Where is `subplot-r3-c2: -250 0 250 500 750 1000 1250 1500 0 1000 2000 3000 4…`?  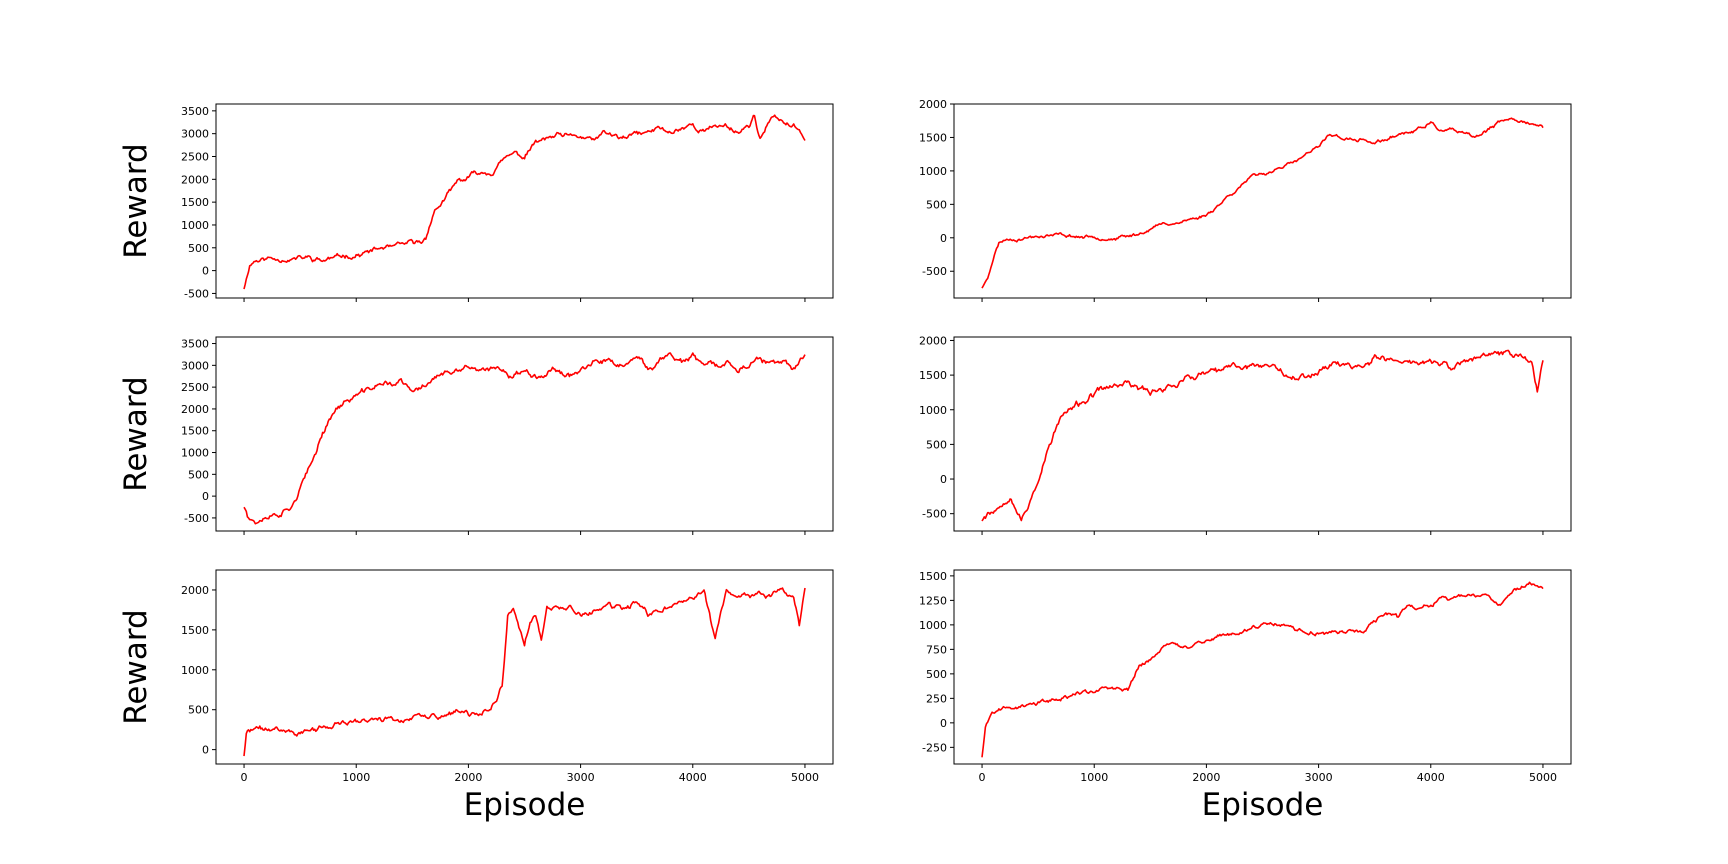
subplot-r3-c2: -250 0 250 500 750 1000 1250 1500 0 1000 2000 3000 4… is located at coordinates (1245, 696).